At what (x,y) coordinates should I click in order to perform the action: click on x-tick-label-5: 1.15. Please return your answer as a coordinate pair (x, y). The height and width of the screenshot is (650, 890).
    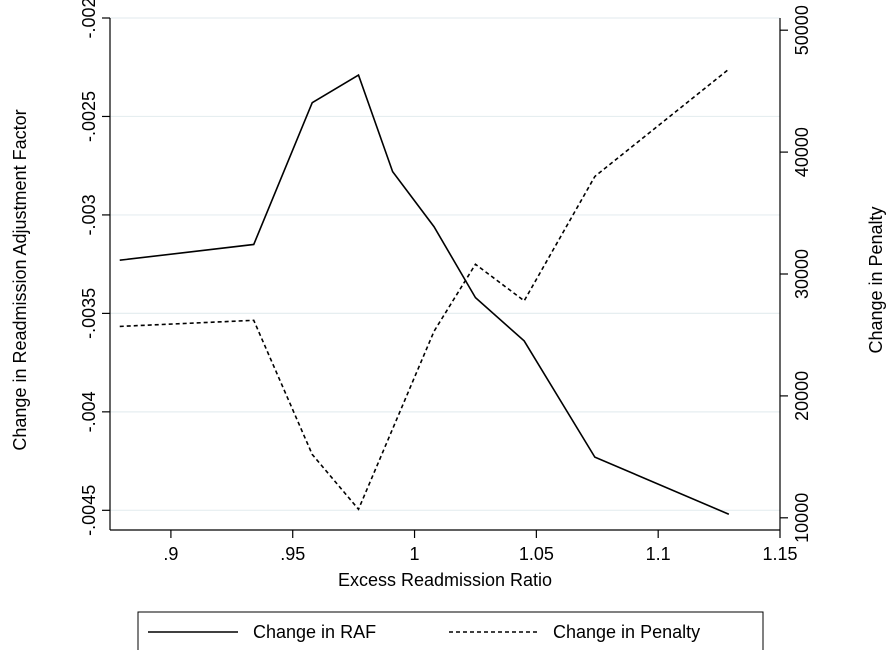
    Looking at the image, I should click on (779, 554).